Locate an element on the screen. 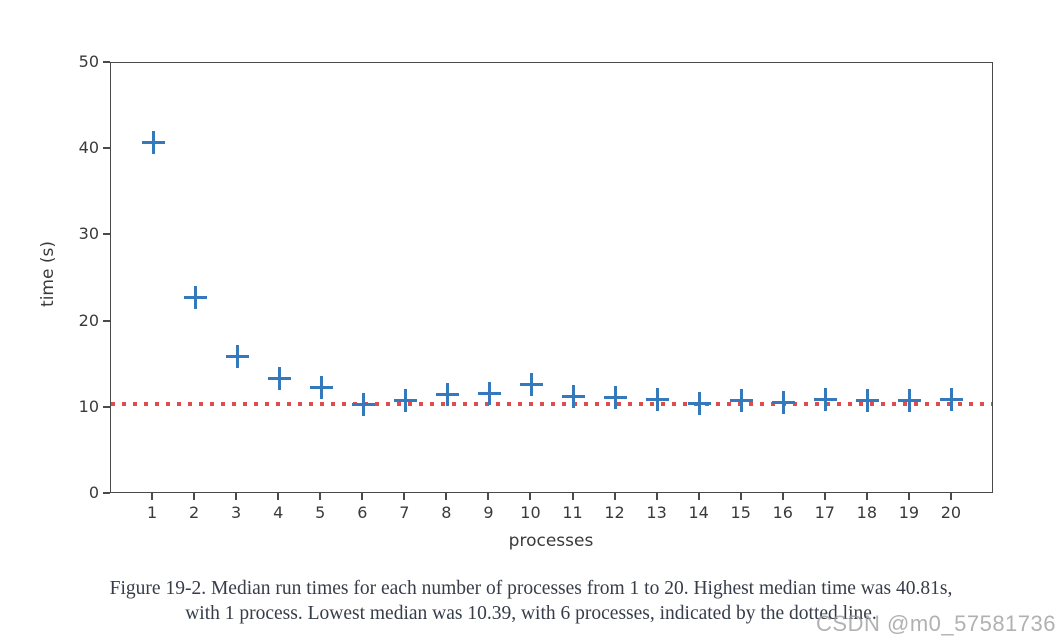 The image size is (1062, 642). x-tick-label: 5 is located at coordinates (320, 512).